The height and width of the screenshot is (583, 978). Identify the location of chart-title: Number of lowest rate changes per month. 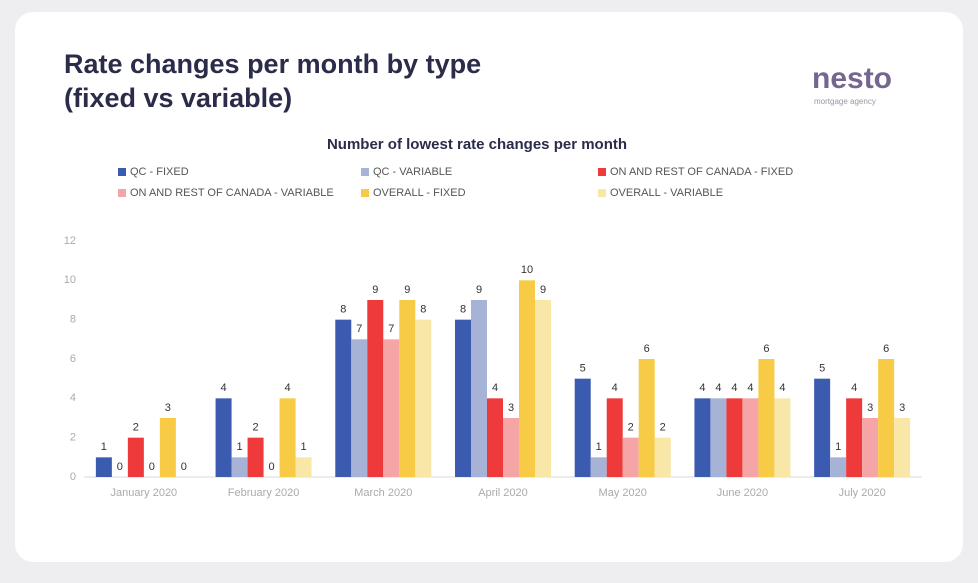
(477, 144).